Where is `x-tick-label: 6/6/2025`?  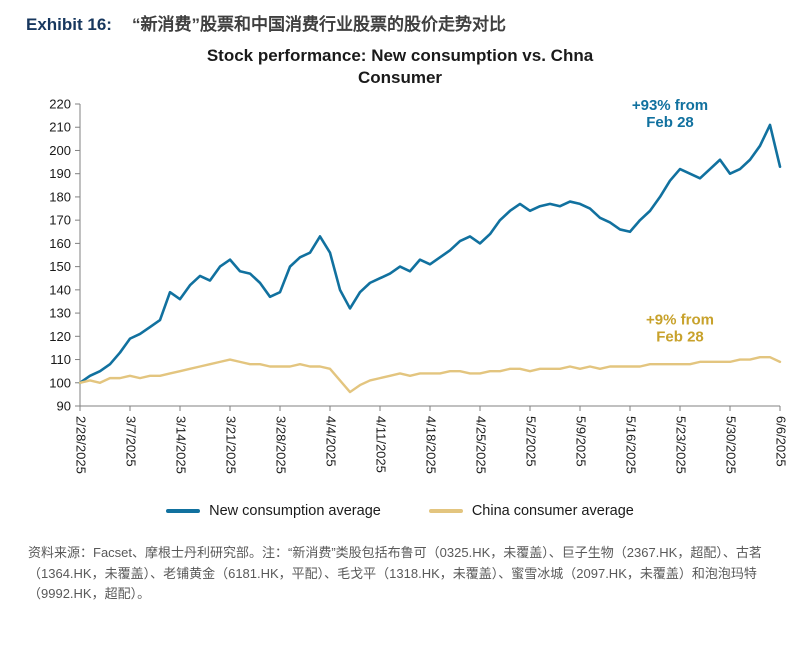
x-tick-label: 6/6/2025 is located at coordinates (781, 441).